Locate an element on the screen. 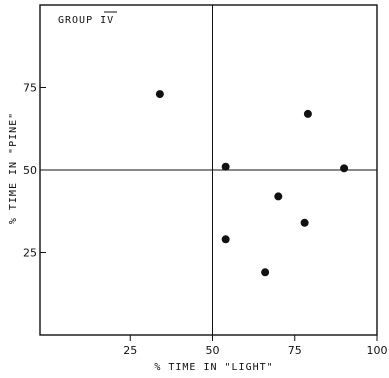  x-axis-ticks: 25 50 75 100 is located at coordinates (255, 346).